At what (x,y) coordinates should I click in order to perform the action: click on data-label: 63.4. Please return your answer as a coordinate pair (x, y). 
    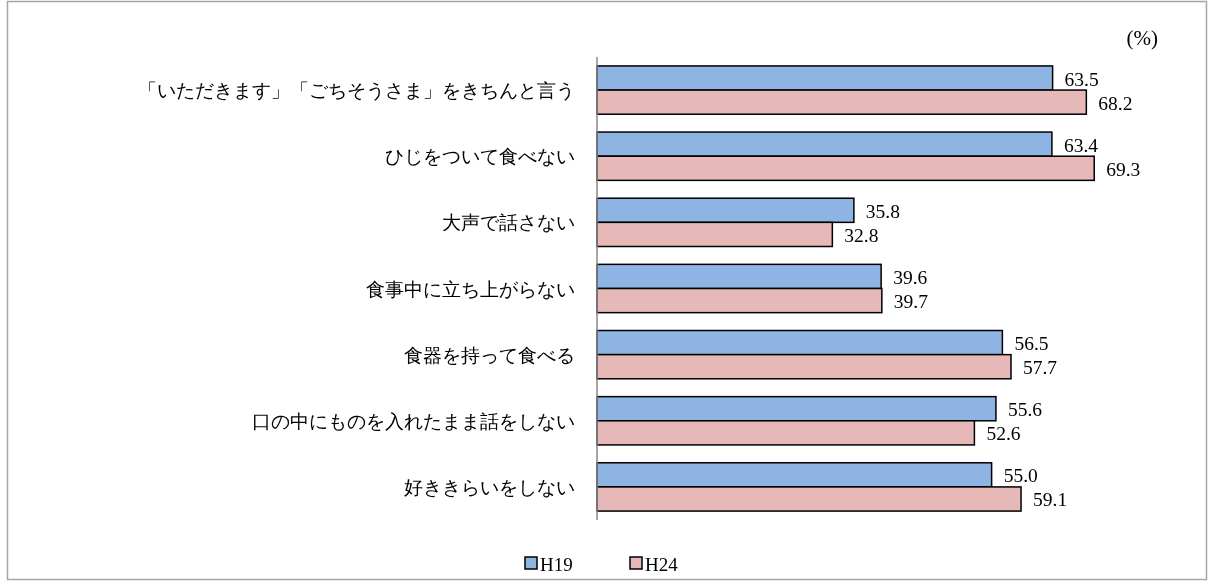
    Looking at the image, I should click on (1080, 145).